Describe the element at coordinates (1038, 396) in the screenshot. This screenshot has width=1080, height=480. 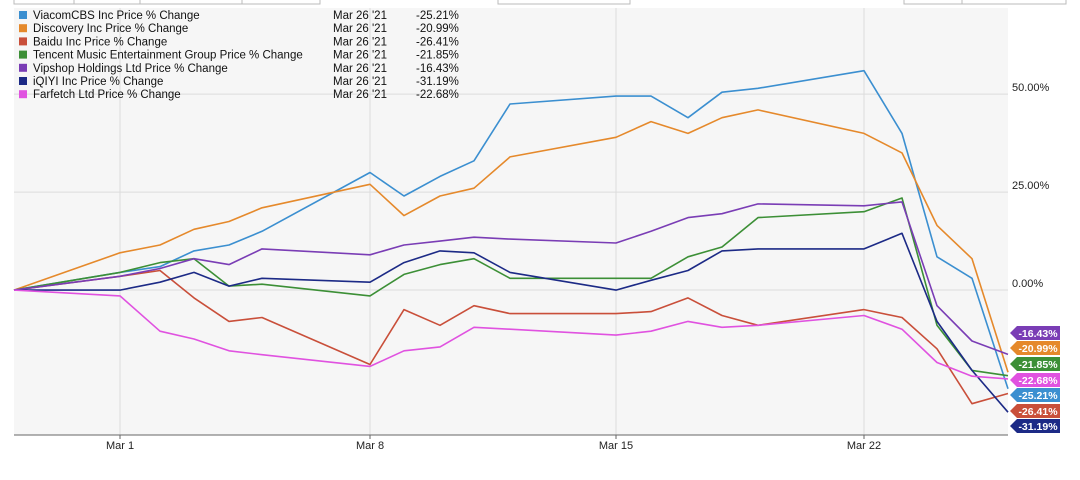
I see `end-badge-label: -25.21%` at that location.